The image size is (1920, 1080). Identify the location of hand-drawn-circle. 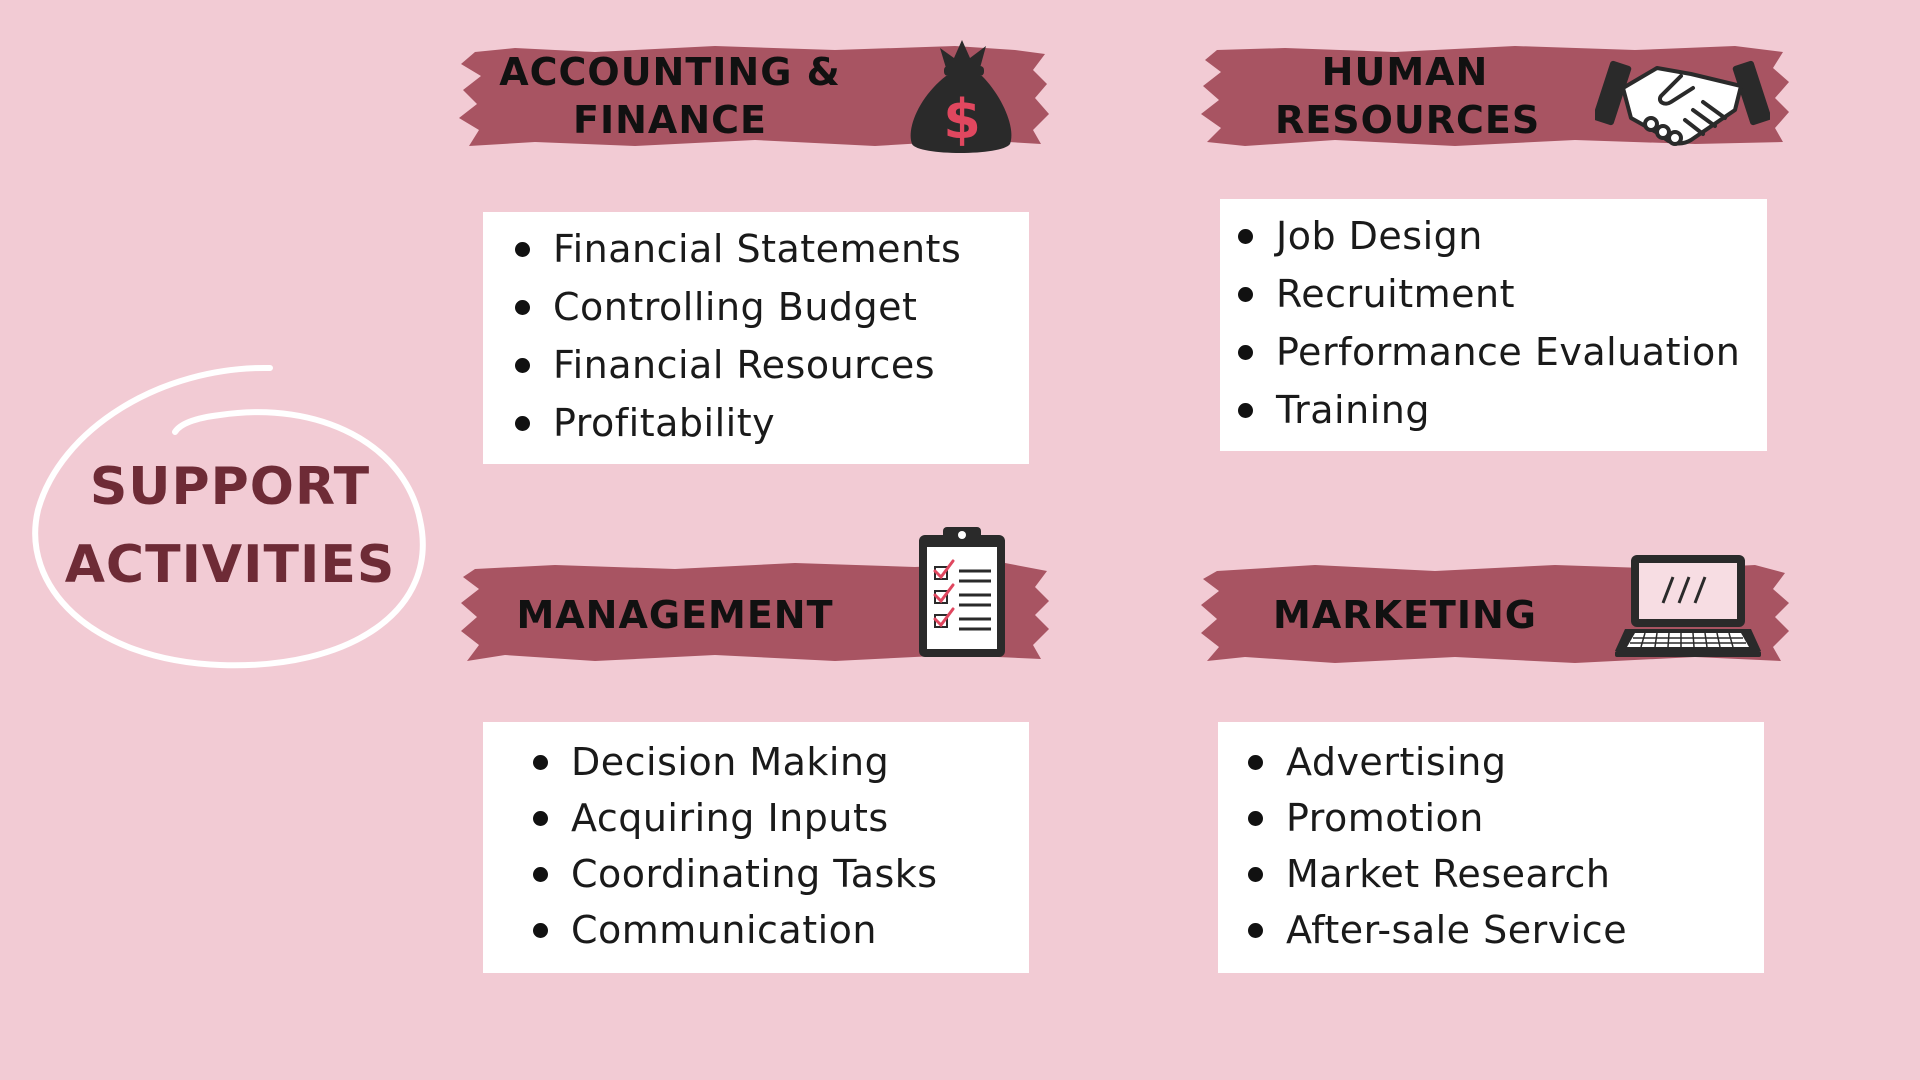
(229, 516).